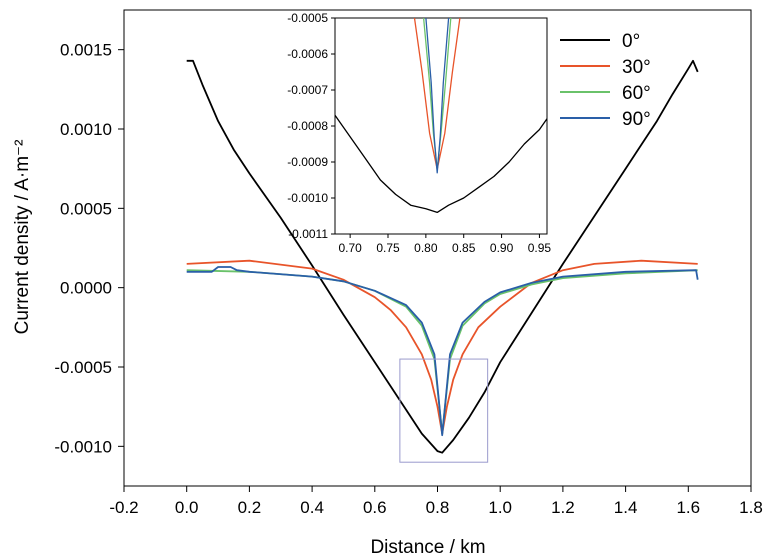  Describe the element at coordinates (350, 248) in the screenshot. I see `inset-x-tick-label: 0.70` at that location.